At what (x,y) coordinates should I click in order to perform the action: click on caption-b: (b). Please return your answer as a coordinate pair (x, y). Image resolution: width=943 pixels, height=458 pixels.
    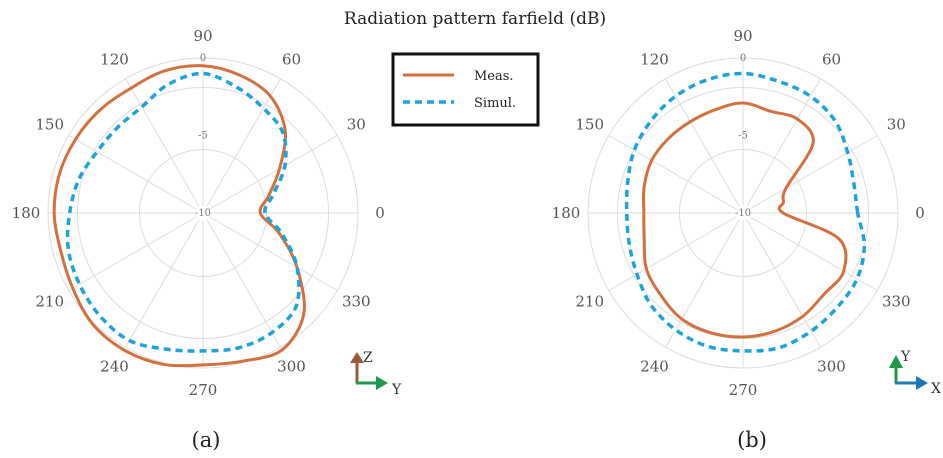
    Looking at the image, I should click on (752, 440).